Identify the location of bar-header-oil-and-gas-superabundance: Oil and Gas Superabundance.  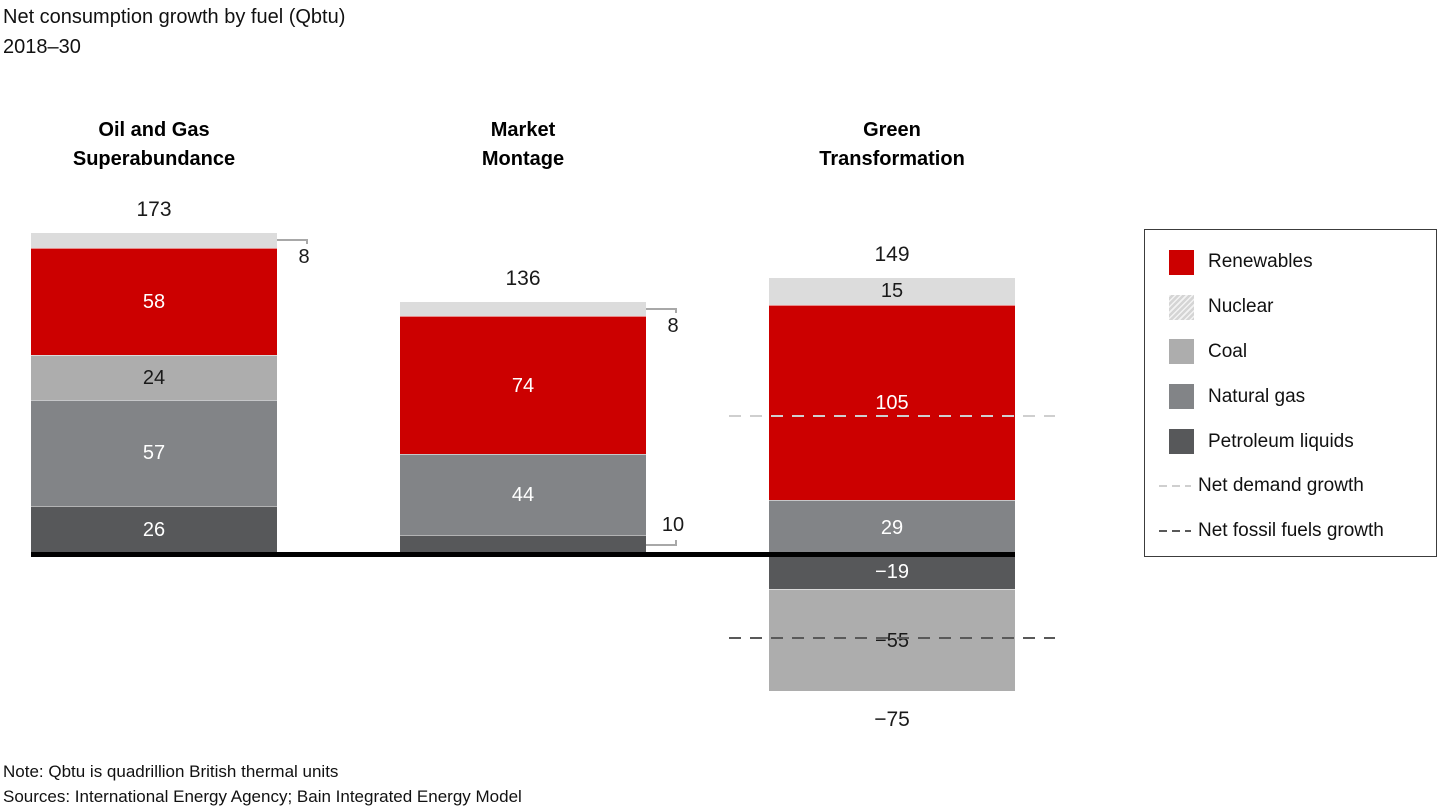
(157, 145).